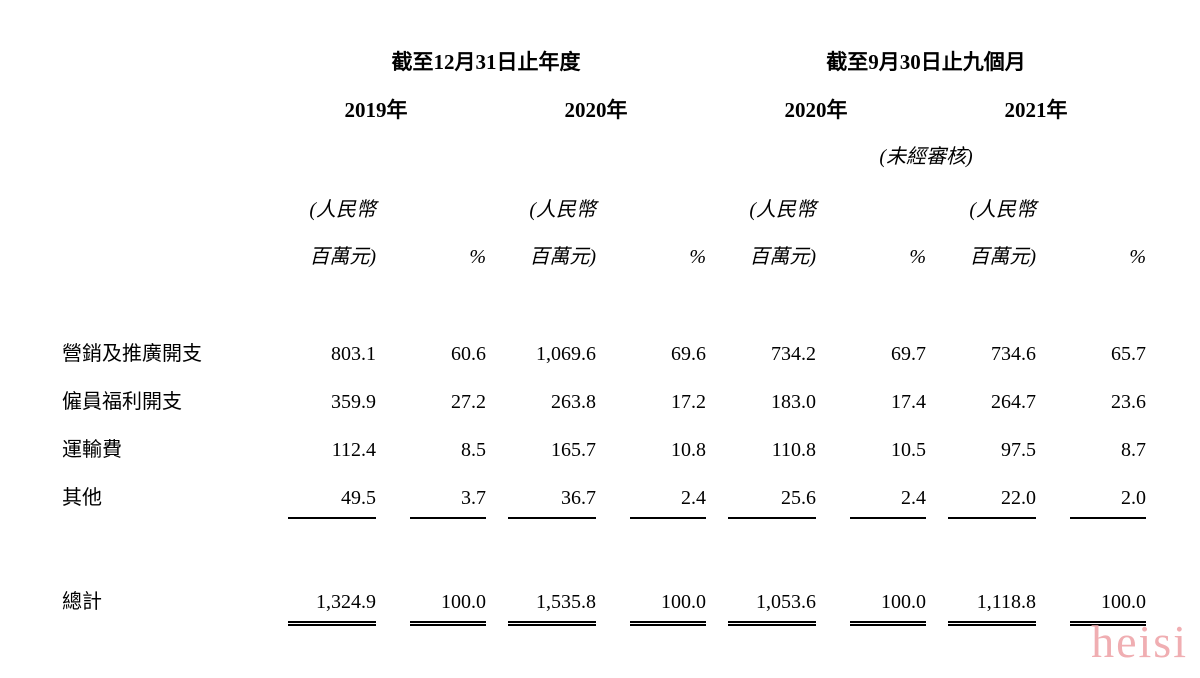 The image size is (1200, 678). Describe the element at coordinates (688, 354) in the screenshot. I see `value-cell: 69.6` at that location.